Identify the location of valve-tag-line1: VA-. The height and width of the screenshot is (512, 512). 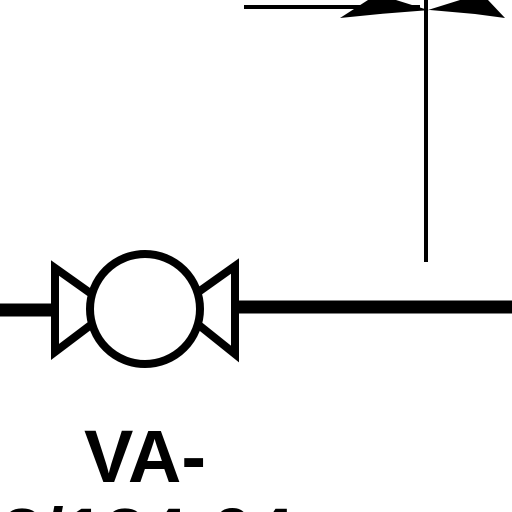
(145, 456).